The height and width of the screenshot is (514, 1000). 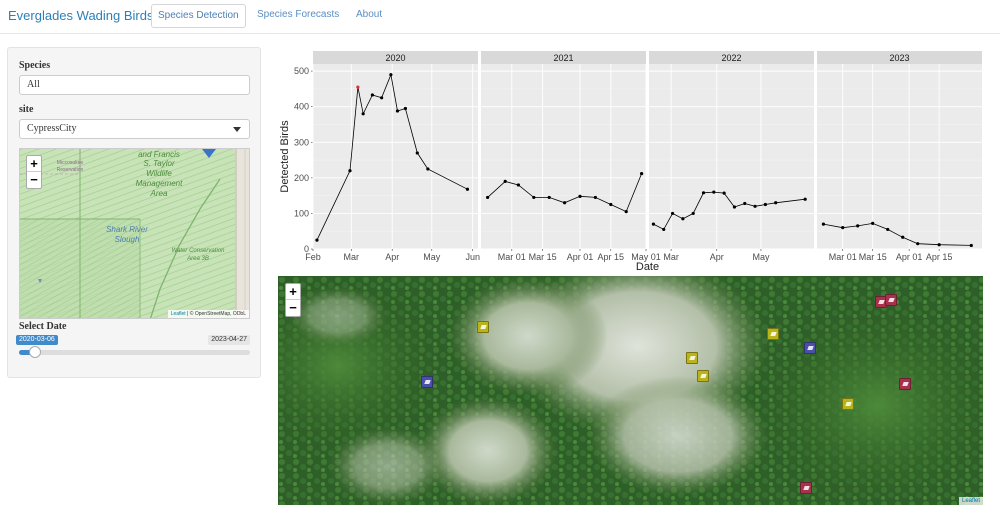 What do you see at coordinates (352, 257) in the screenshot?
I see `x-tick-label: Mar` at bounding box center [352, 257].